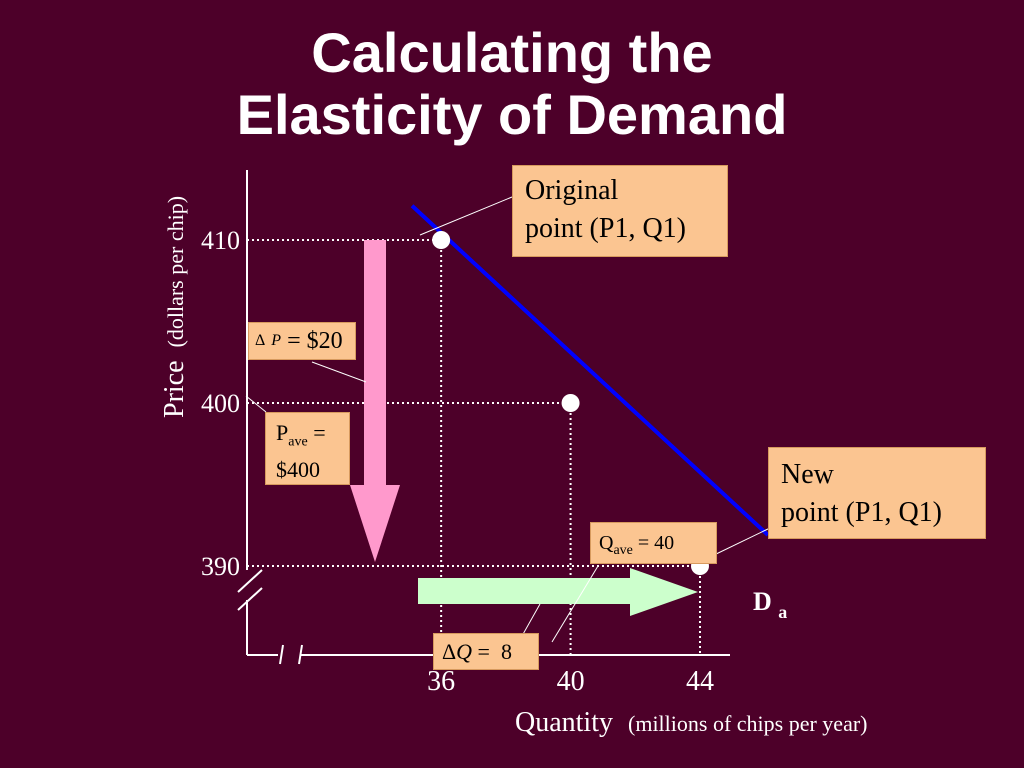 The height and width of the screenshot is (768, 1024). What do you see at coordinates (512, 114) in the screenshot?
I see `title-line-2: Elasticity of Demand` at bounding box center [512, 114].